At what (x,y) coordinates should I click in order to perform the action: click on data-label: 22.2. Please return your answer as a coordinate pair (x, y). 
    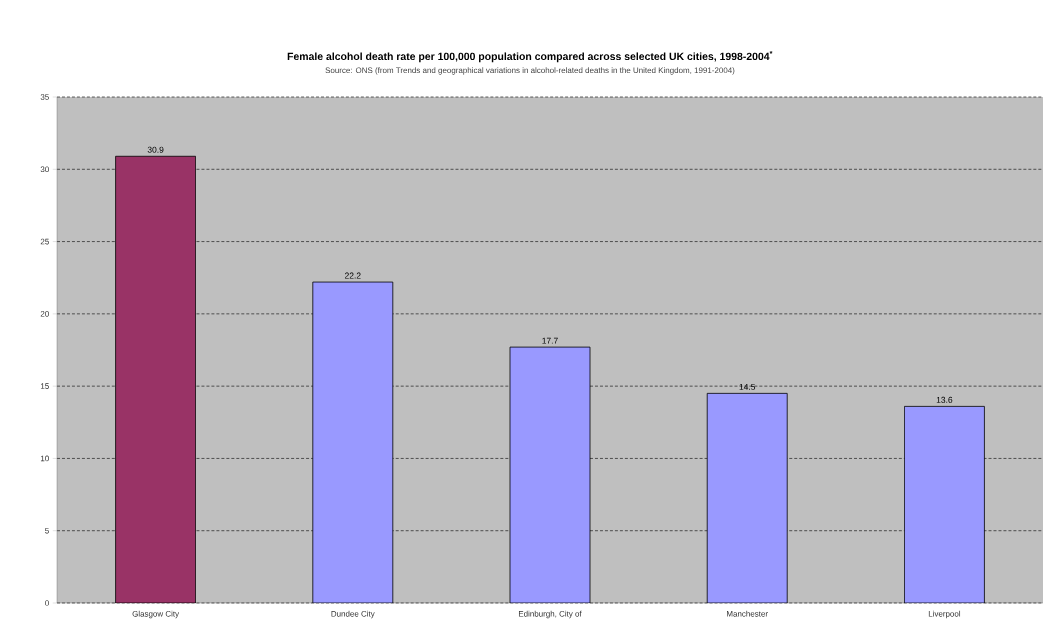
    Looking at the image, I should click on (352, 275).